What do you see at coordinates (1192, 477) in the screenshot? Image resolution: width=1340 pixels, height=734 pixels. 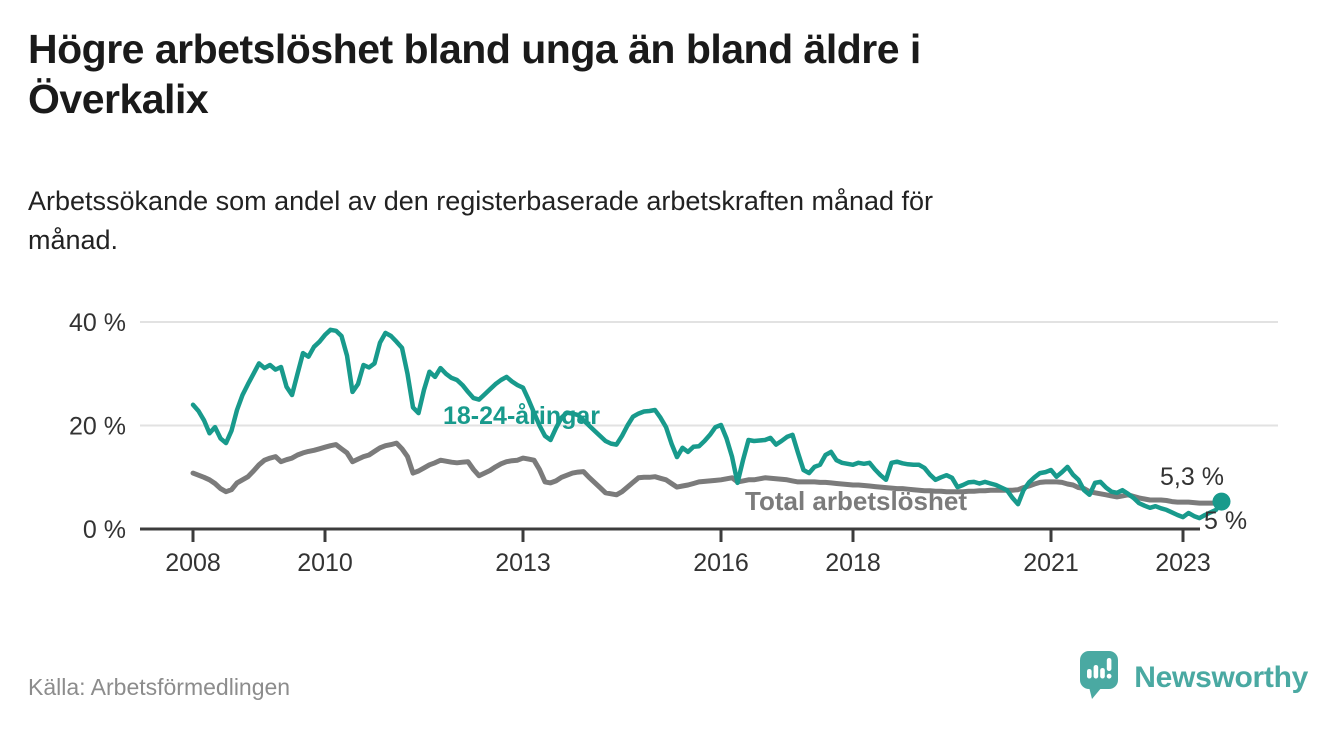 I see `end-value-label-youth: 5,3 %` at bounding box center [1192, 477].